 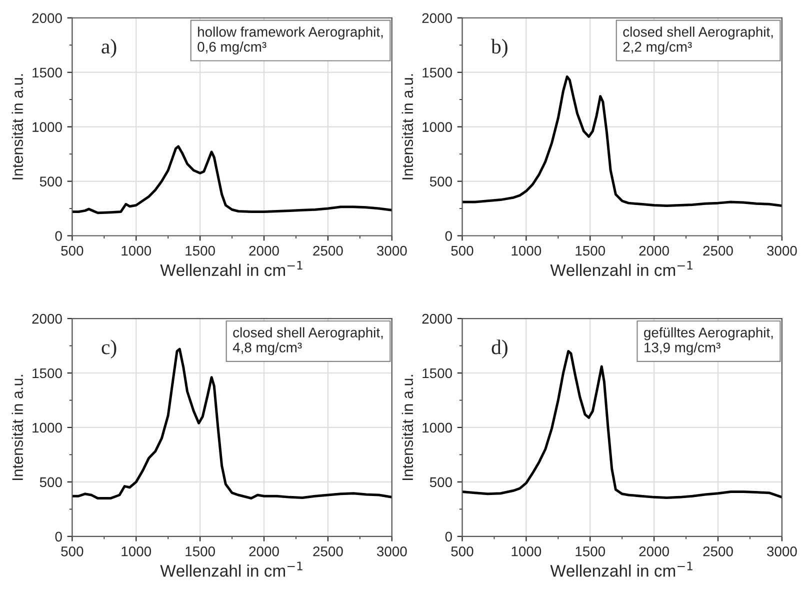 I want to click on annotation: closed shell Aerographit, 4,8 mg/cm³, so click(x=307, y=341).